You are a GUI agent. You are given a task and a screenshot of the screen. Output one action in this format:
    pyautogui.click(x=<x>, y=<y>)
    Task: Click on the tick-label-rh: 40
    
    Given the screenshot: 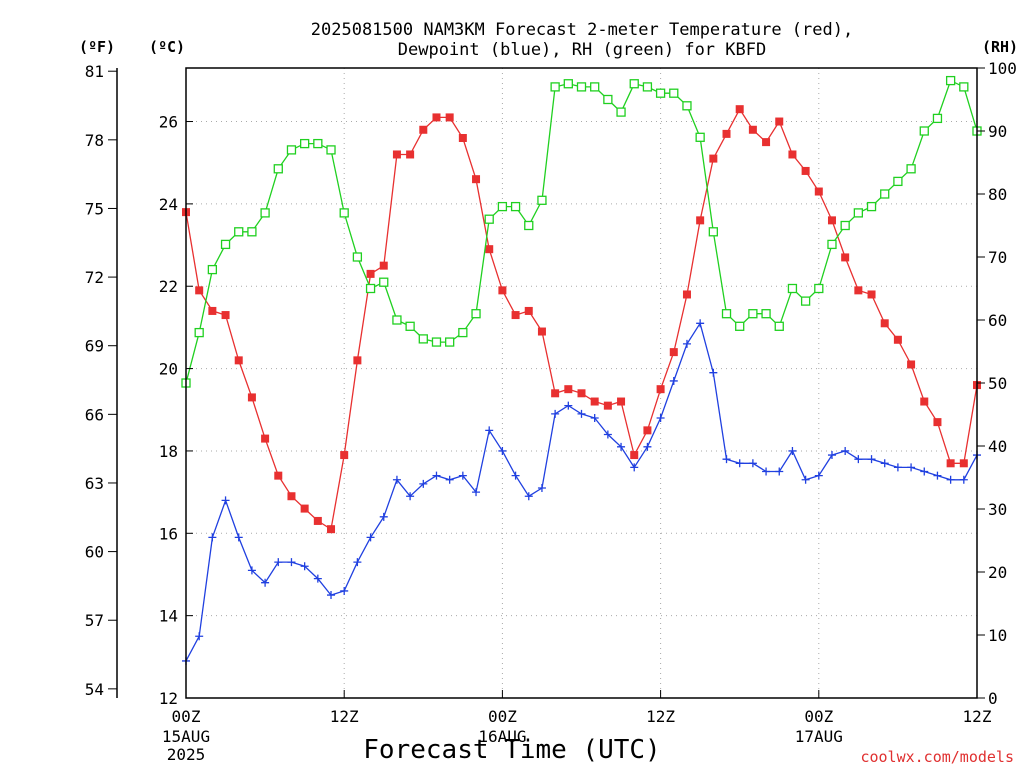 What is the action you would take?
    pyautogui.click(x=997, y=446)
    